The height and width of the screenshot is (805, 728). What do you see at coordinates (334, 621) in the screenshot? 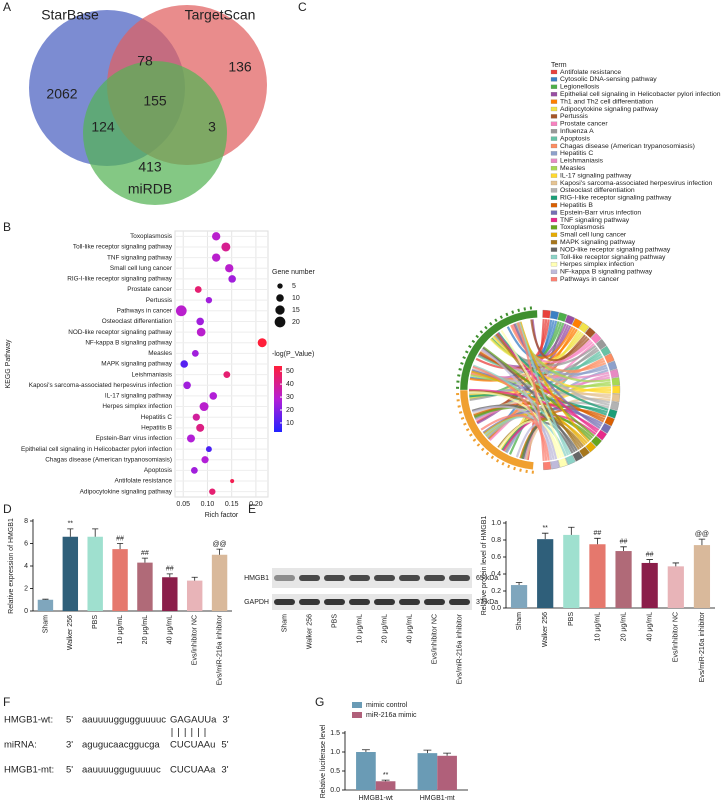
I see `blot-lane-label: PBS` at bounding box center [334, 621].